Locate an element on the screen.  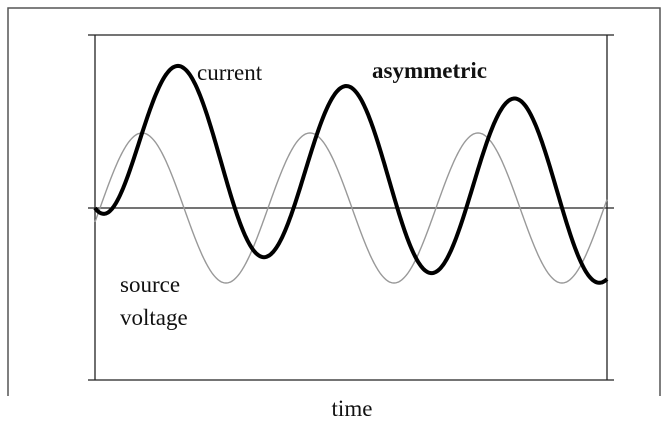
source-label: source is located at coordinates (150, 284).